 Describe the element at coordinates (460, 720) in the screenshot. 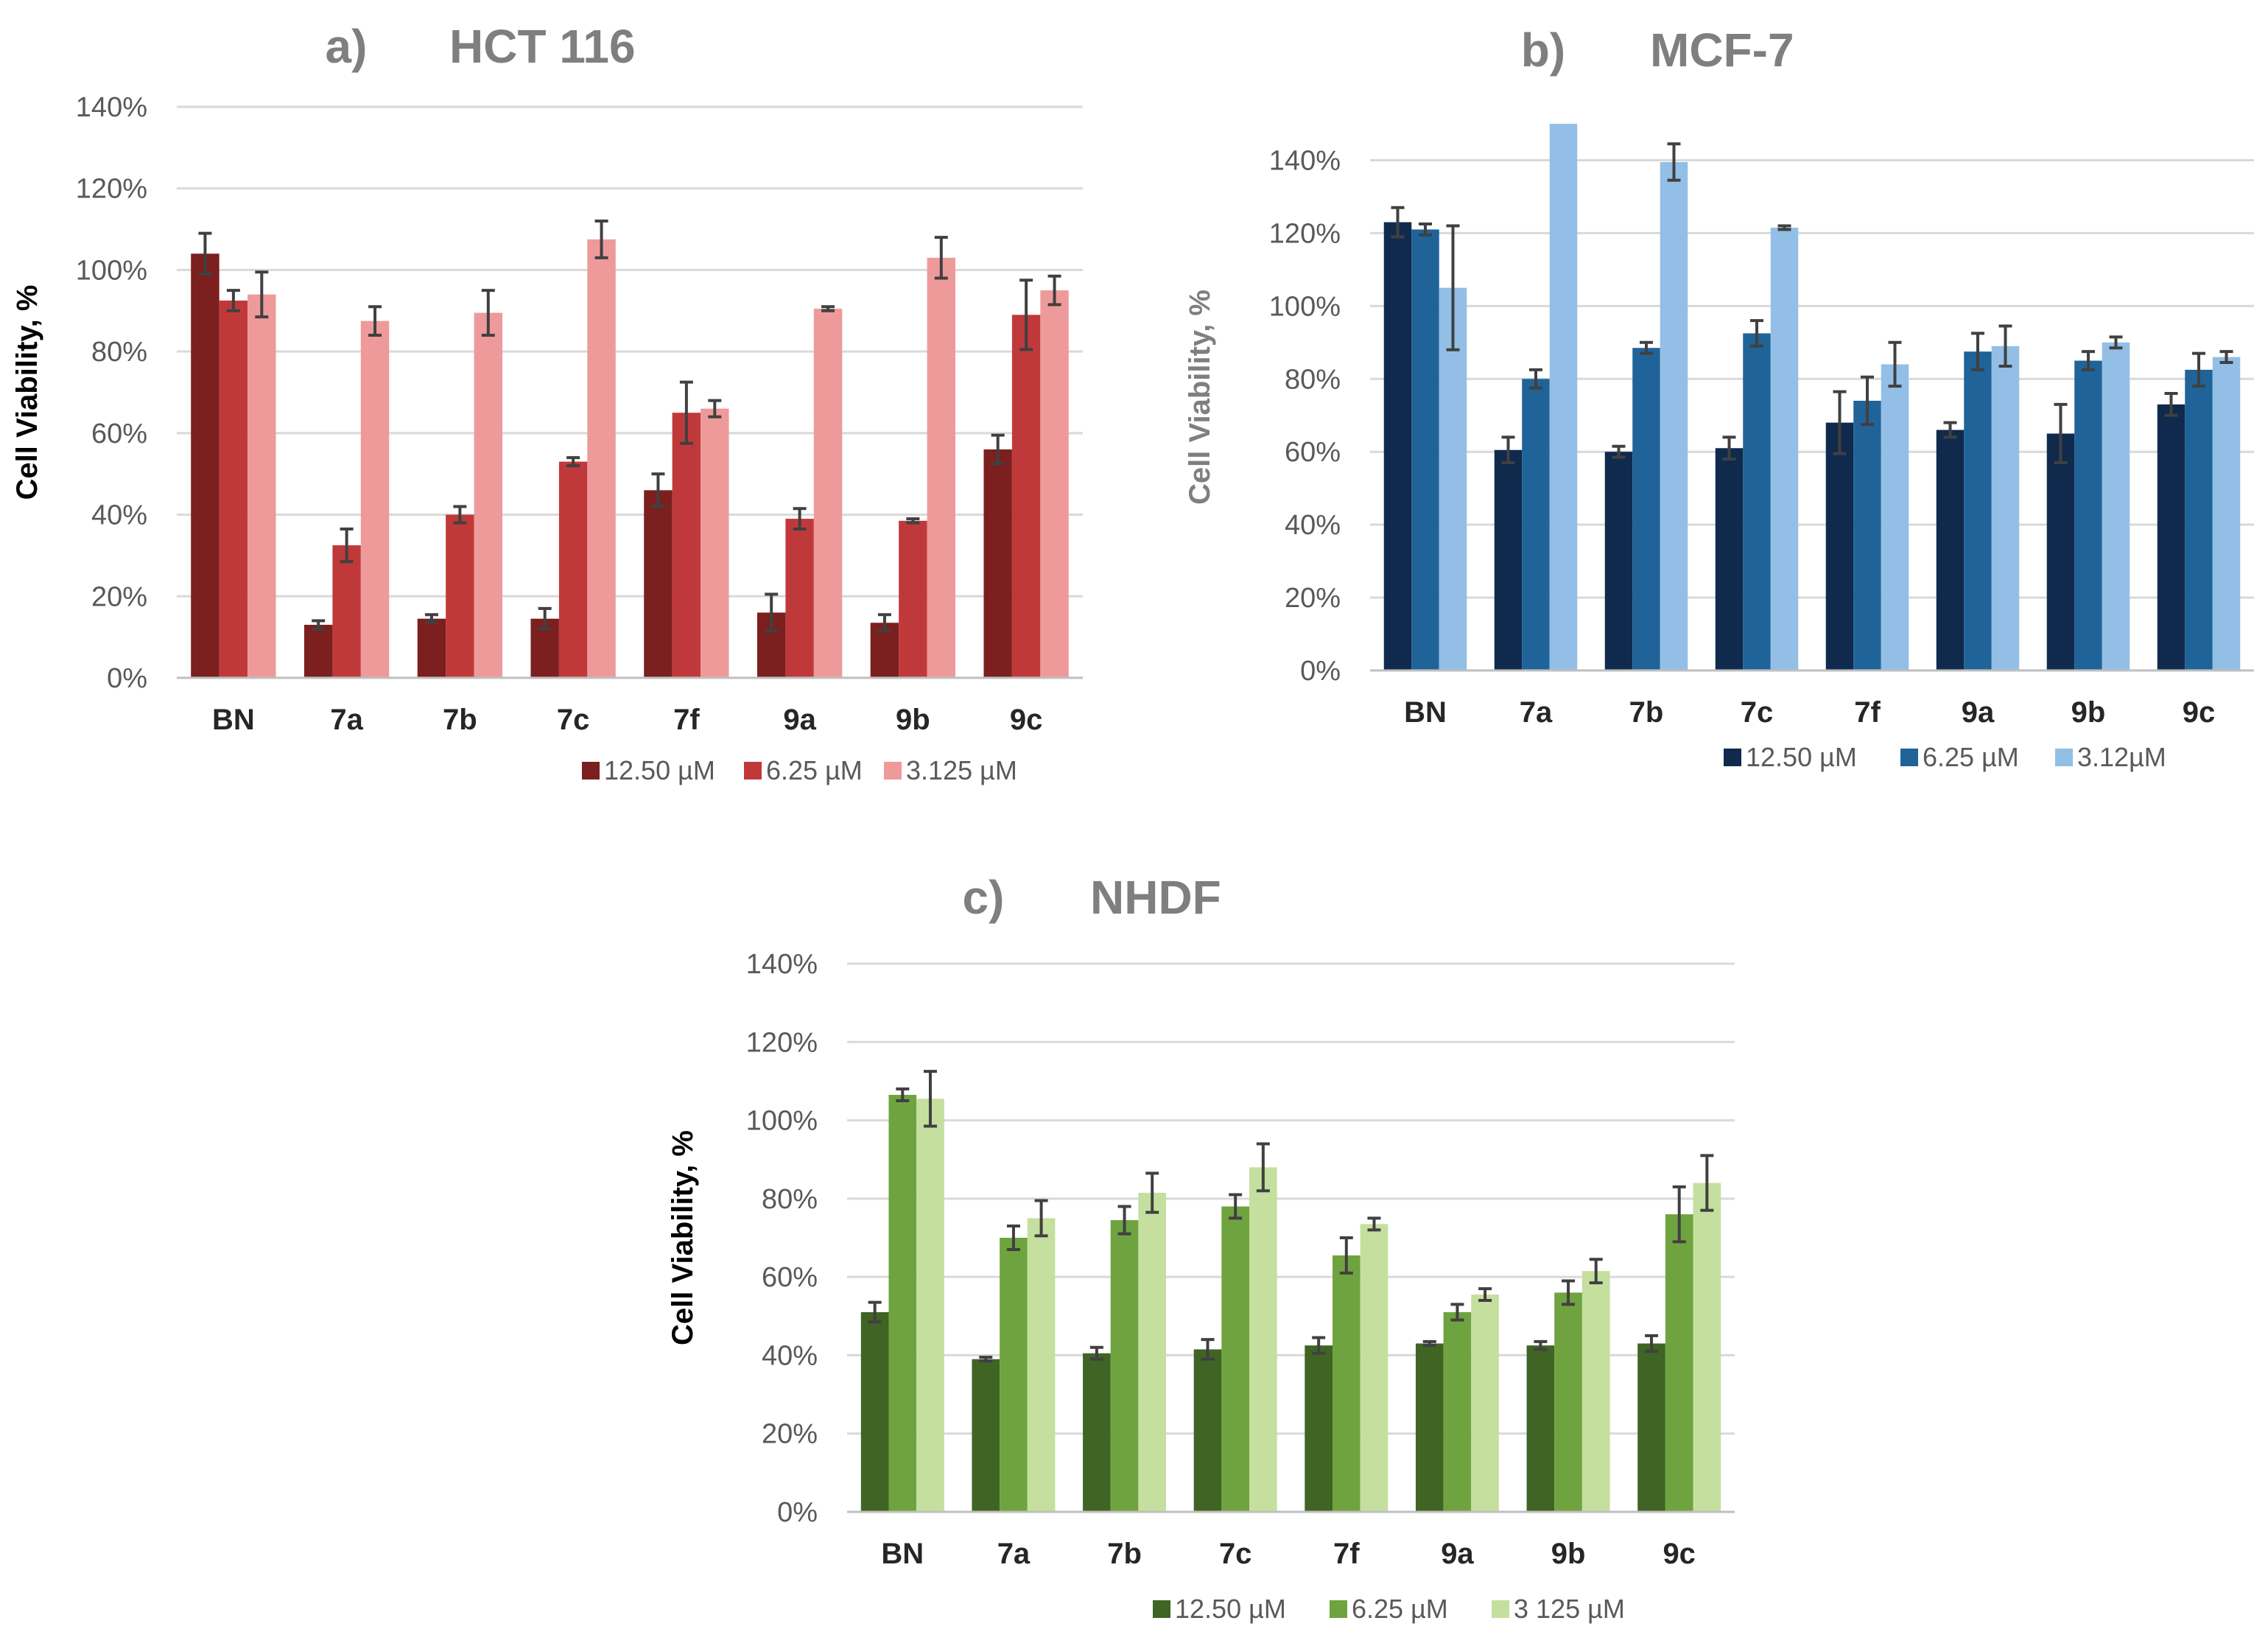

I see `category-label-7b: 7b` at that location.